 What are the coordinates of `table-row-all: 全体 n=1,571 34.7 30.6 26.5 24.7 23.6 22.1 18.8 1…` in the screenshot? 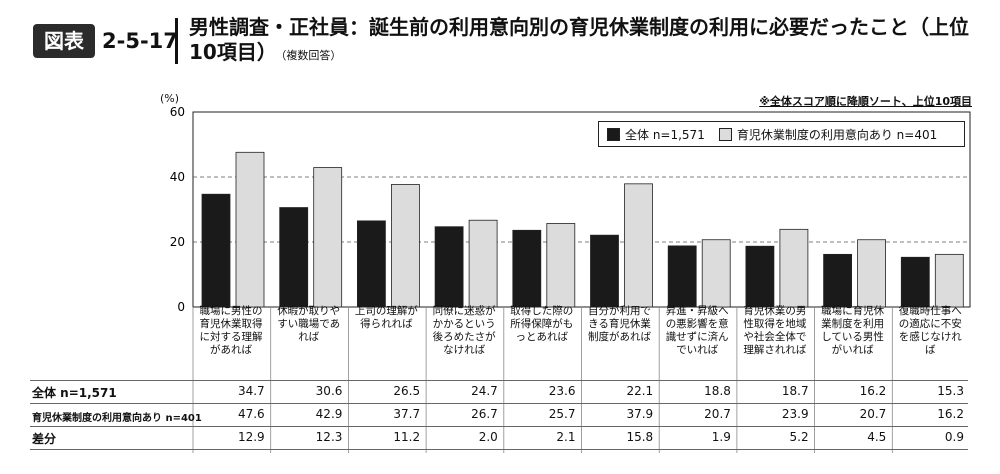 It's located at (499, 391).